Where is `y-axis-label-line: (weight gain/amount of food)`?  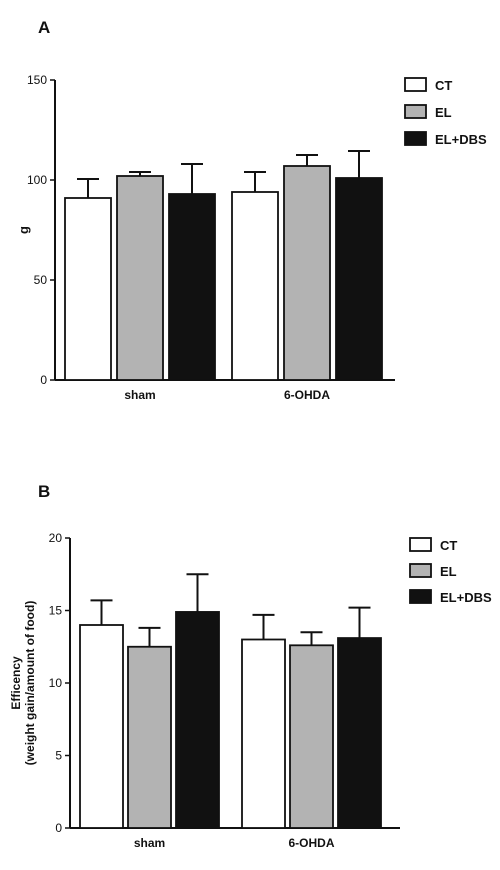
y-axis-label-line: (weight gain/amount of food) is located at coordinates (30, 683).